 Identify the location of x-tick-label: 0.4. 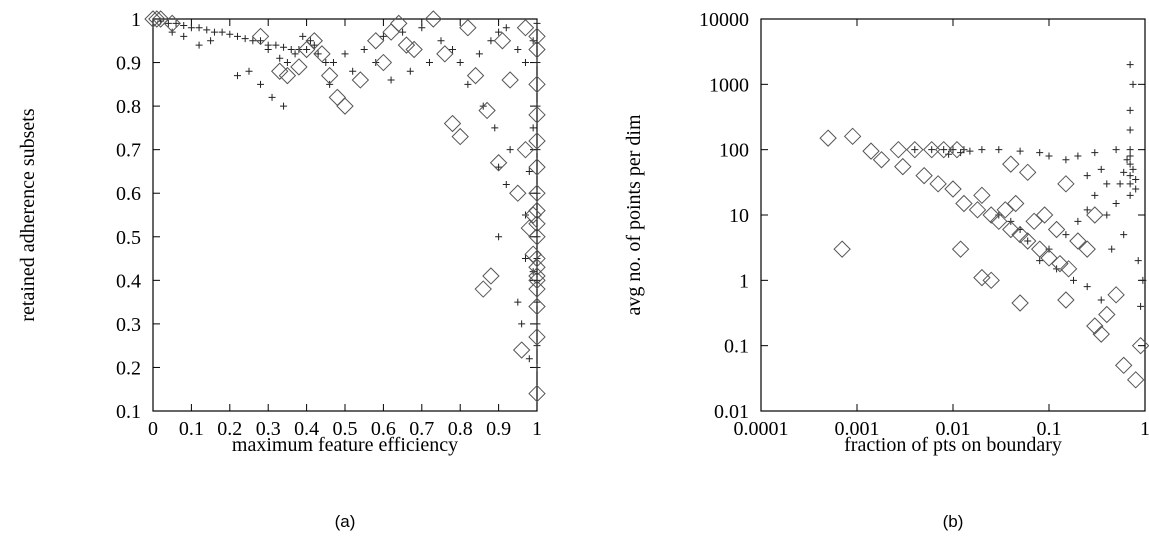
(306, 429).